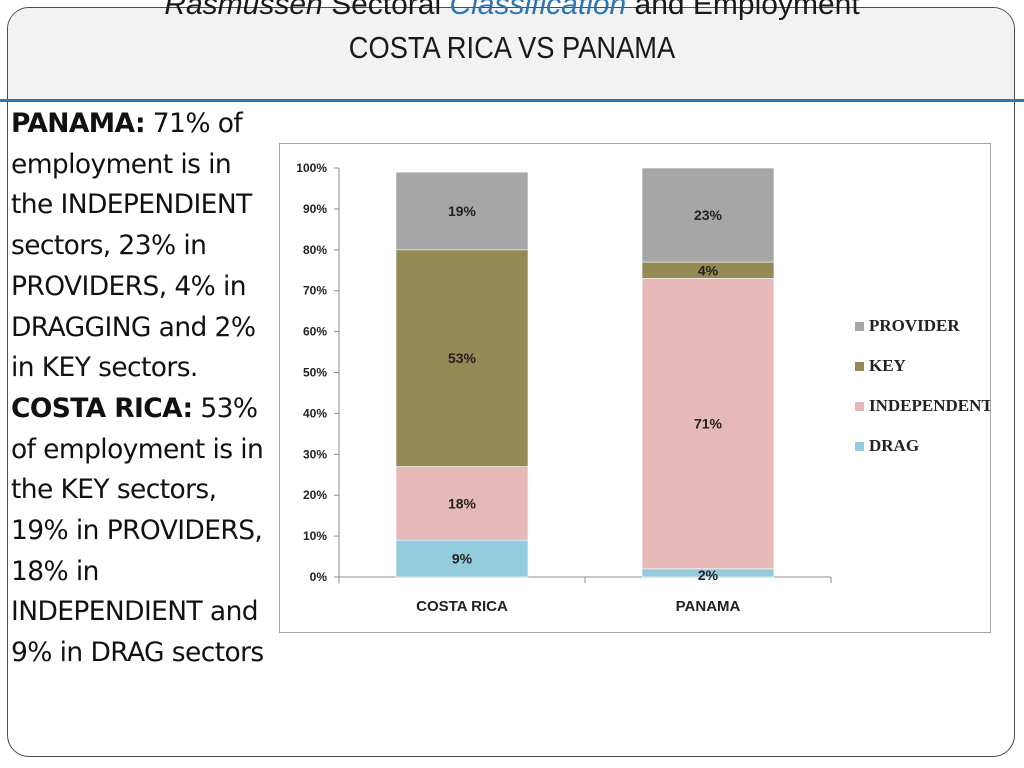 The image size is (1024, 768). I want to click on title-sectoral: Sectoral, so click(386, 10).